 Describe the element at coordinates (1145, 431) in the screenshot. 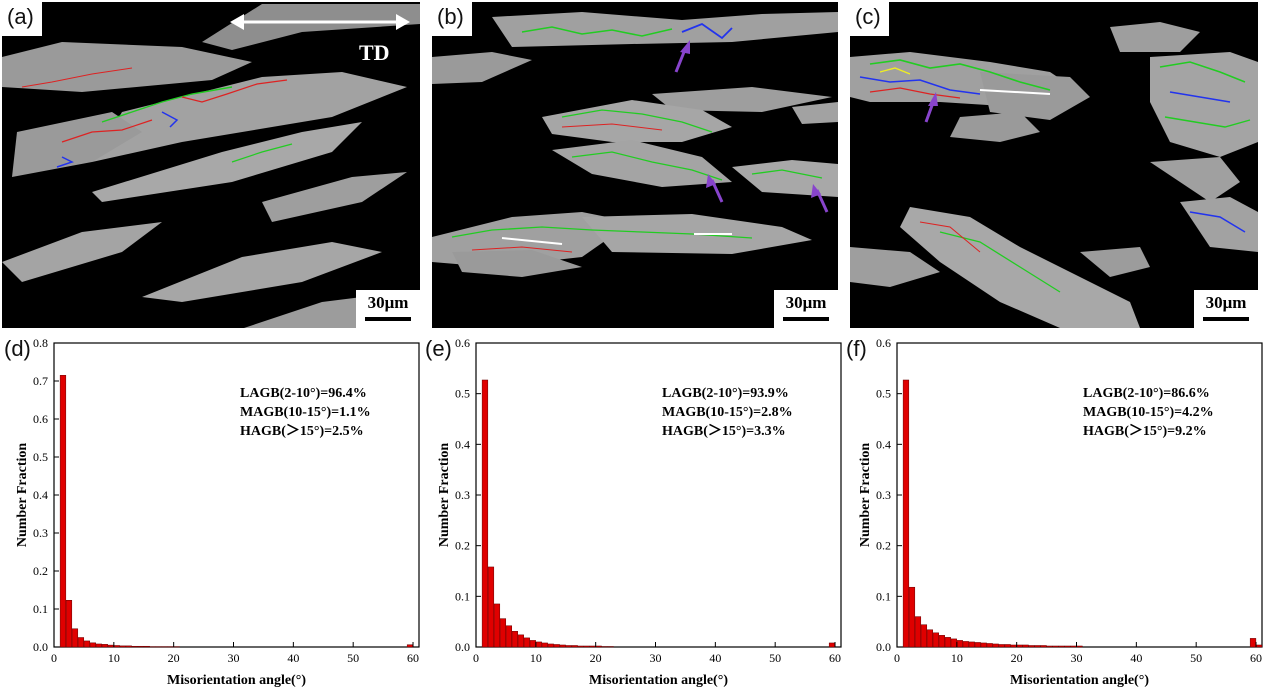

I see `annotation: HAGB(＞15°)=9.2%` at that location.